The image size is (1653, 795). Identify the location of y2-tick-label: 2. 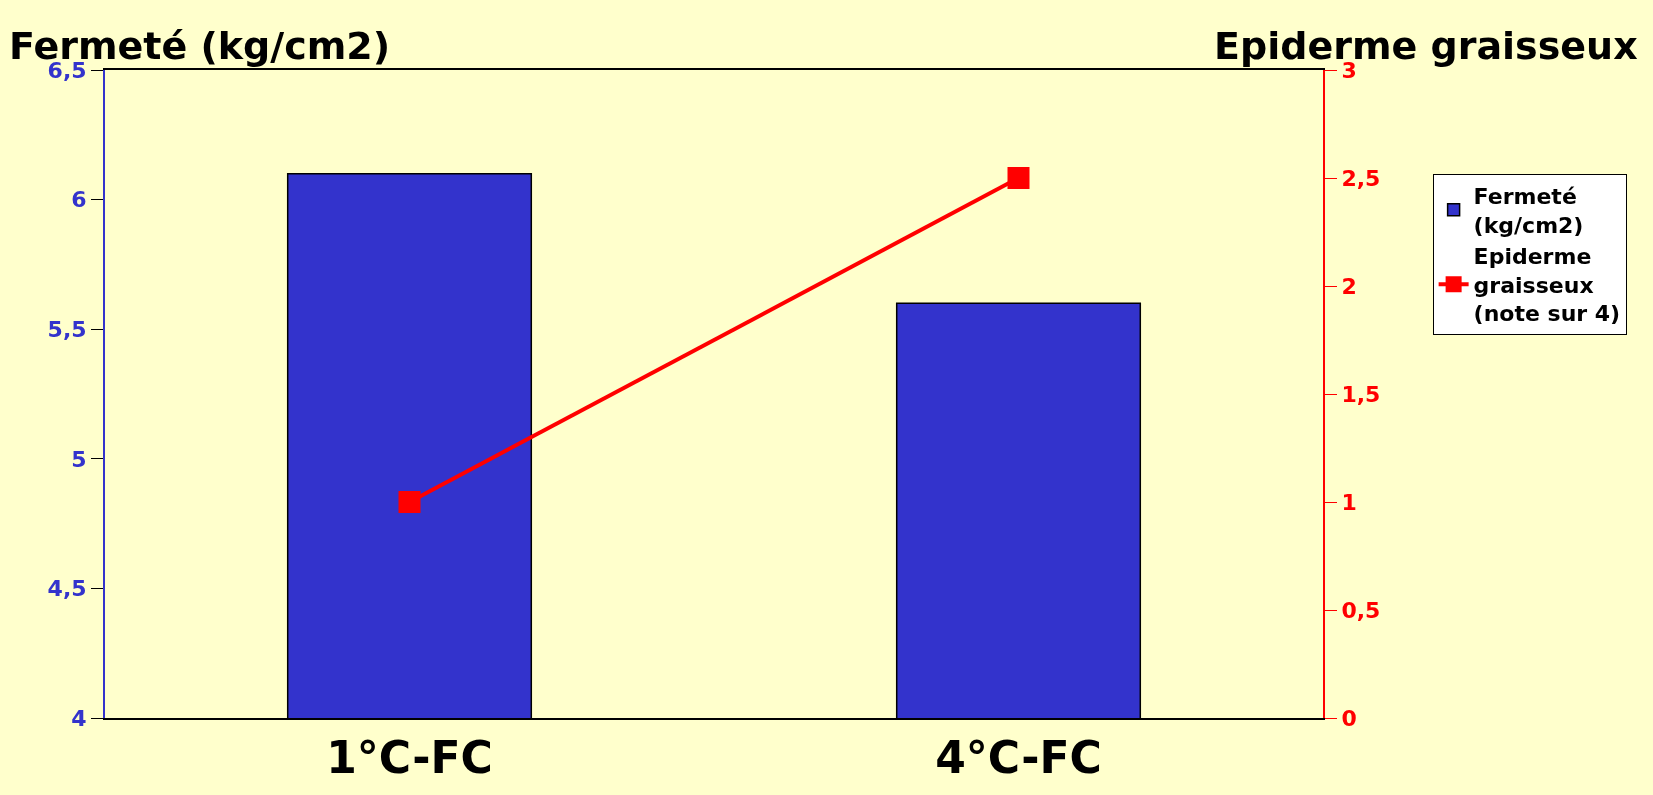
(1349, 286).